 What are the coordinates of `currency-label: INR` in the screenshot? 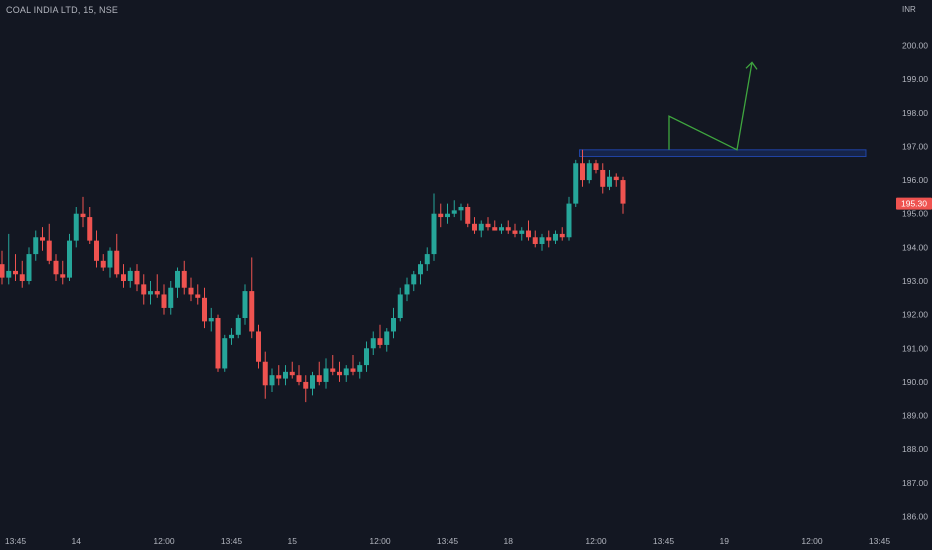 It's located at (909, 9).